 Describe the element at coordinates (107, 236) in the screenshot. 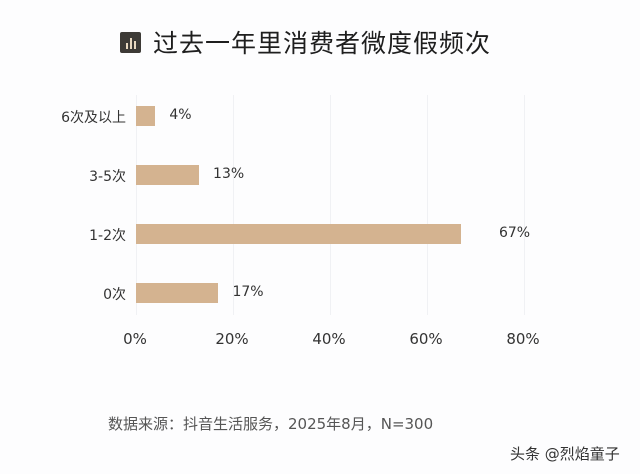

I see `category-label: 1-2次` at that location.